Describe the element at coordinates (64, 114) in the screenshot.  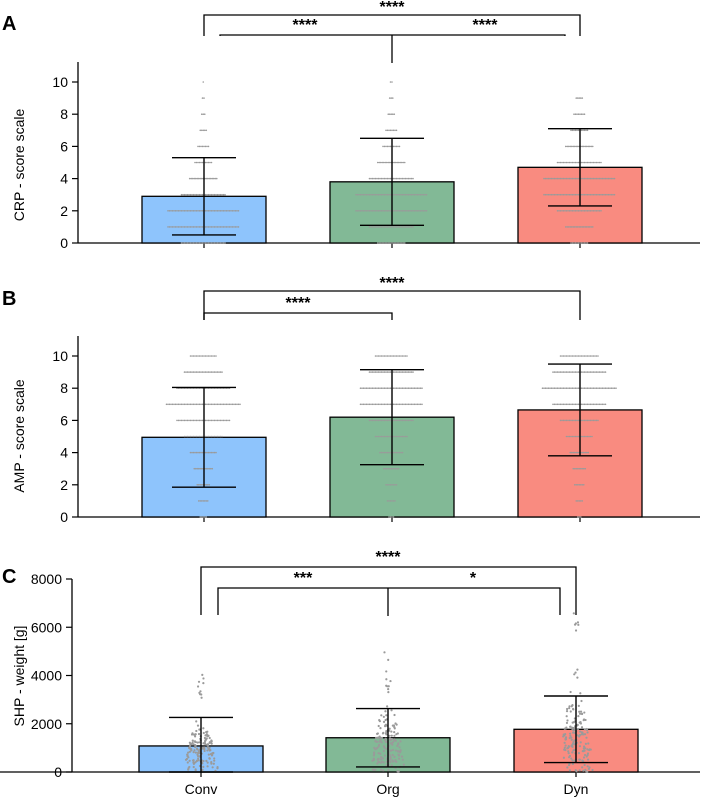
I see `y-tick-label: 8` at that location.